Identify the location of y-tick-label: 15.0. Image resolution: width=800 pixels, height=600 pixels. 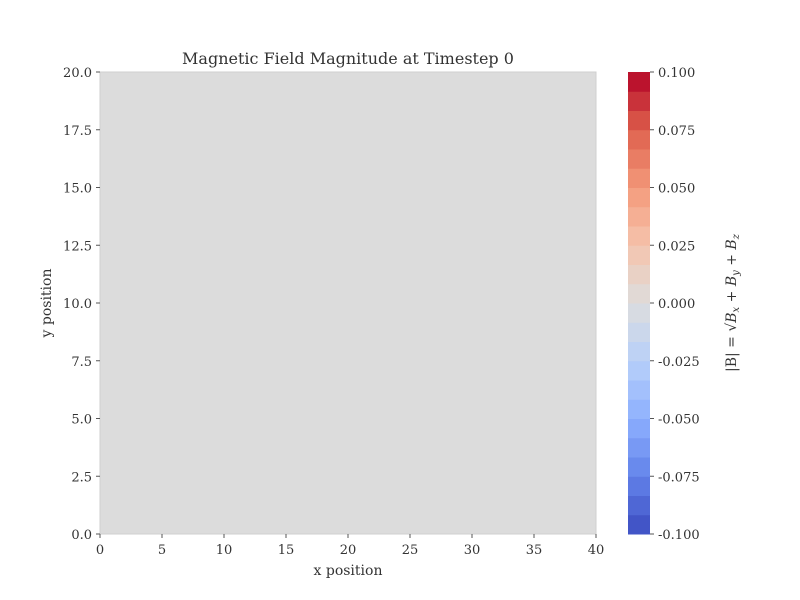
(77, 189).